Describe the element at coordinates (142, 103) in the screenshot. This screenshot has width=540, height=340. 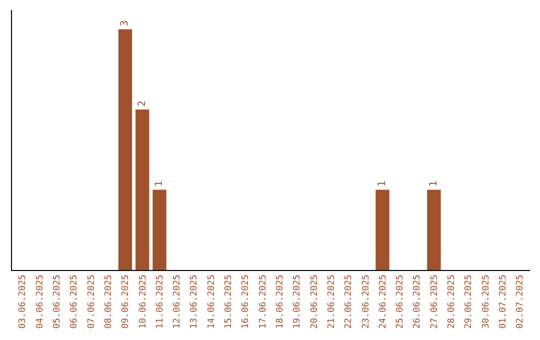
I see `data-label: 2` at that location.